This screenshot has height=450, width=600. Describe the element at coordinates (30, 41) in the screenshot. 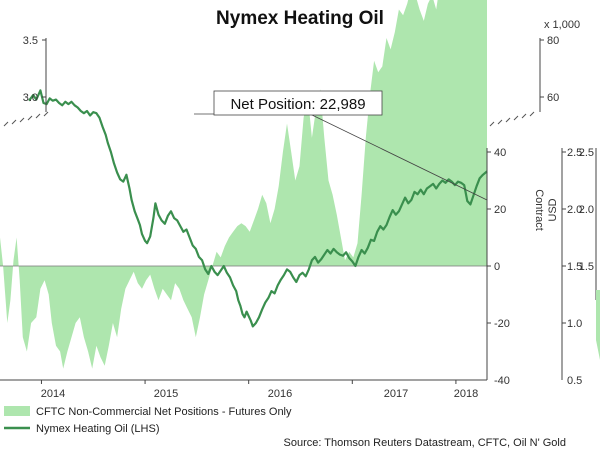

I see `left-tick-label: 3.5` at that location.